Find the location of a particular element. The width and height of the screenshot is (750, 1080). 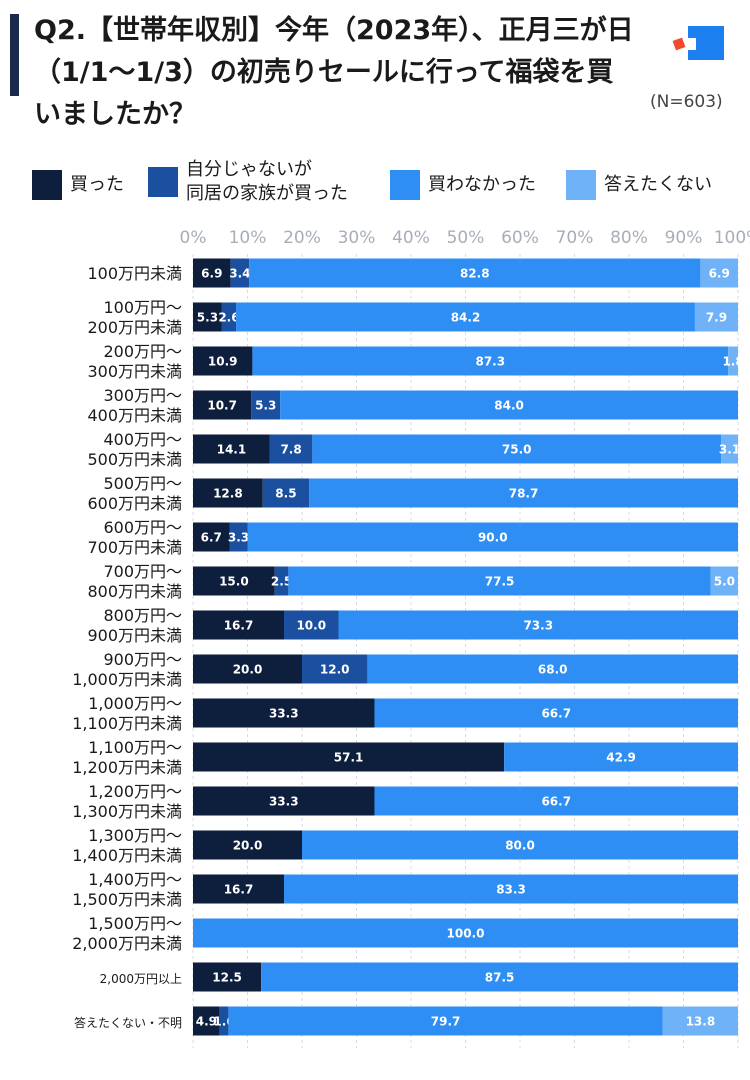

bar-row: 33.3 66.7 is located at coordinates (465, 801).